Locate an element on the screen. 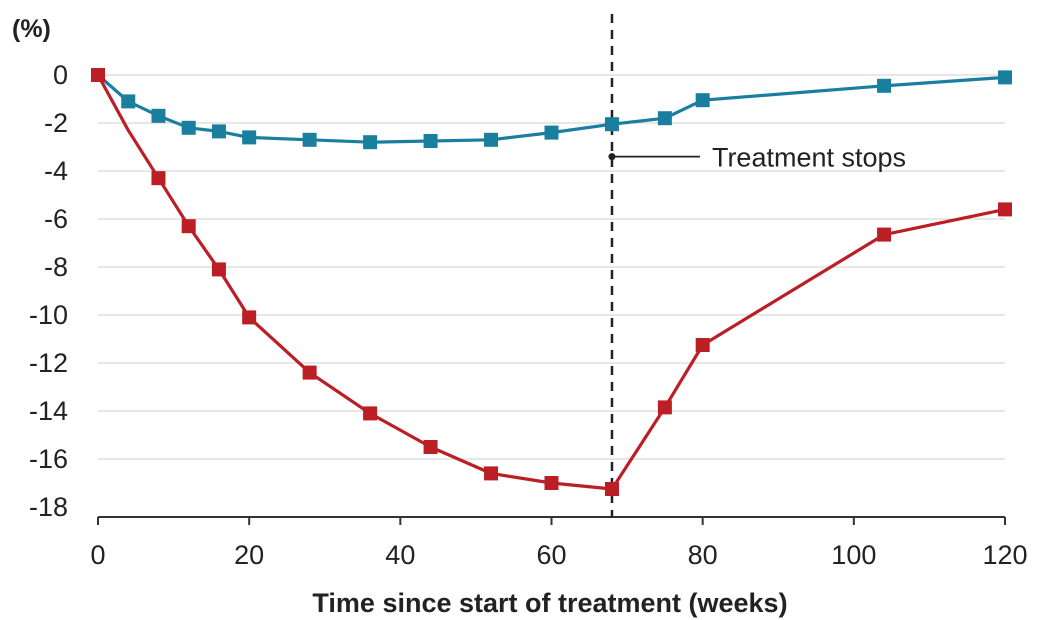  y-tick-label: 0 is located at coordinates (60, 75).